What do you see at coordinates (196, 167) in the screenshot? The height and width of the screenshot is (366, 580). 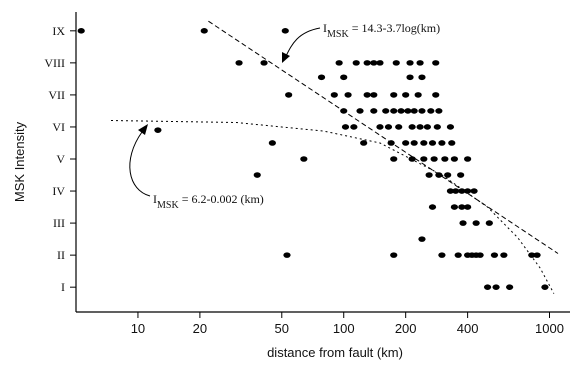 I see `annotation-linear-fit: IMSK = 6.2-0.002 (km)` at bounding box center [196, 167].